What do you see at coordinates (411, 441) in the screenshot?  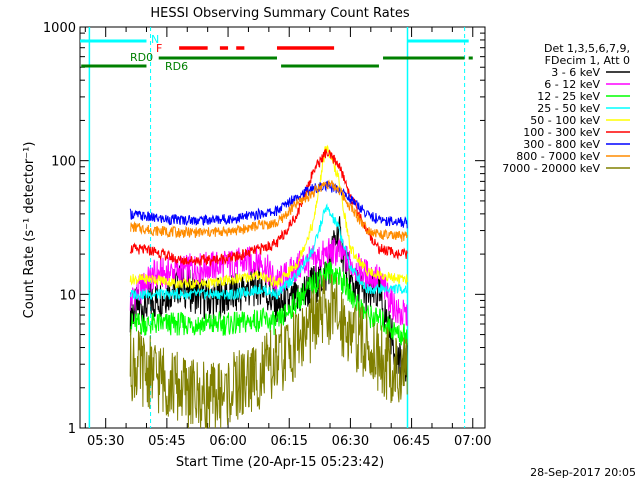 I see `x-tick-label: 06:45` at bounding box center [411, 441].